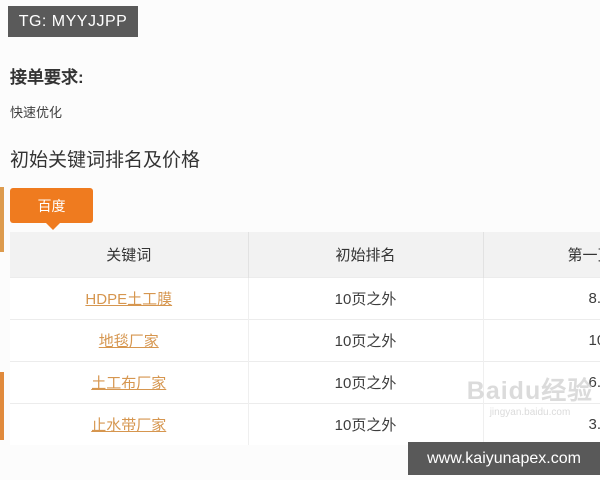 Image resolution: width=600 pixels, height=480 pixels. Describe the element at coordinates (2, 406) in the screenshot. I see `left-accent-strip-bottom` at that location.